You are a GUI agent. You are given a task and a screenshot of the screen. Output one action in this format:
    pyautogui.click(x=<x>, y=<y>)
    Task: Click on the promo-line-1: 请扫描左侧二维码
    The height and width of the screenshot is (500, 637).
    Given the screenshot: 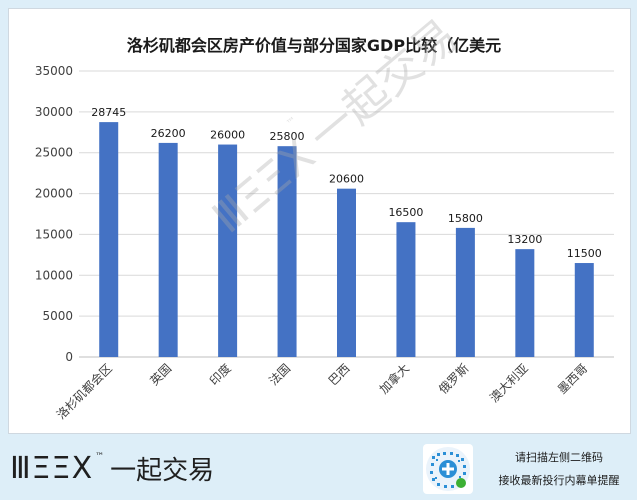 What is the action you would take?
    pyautogui.click(x=559, y=457)
    